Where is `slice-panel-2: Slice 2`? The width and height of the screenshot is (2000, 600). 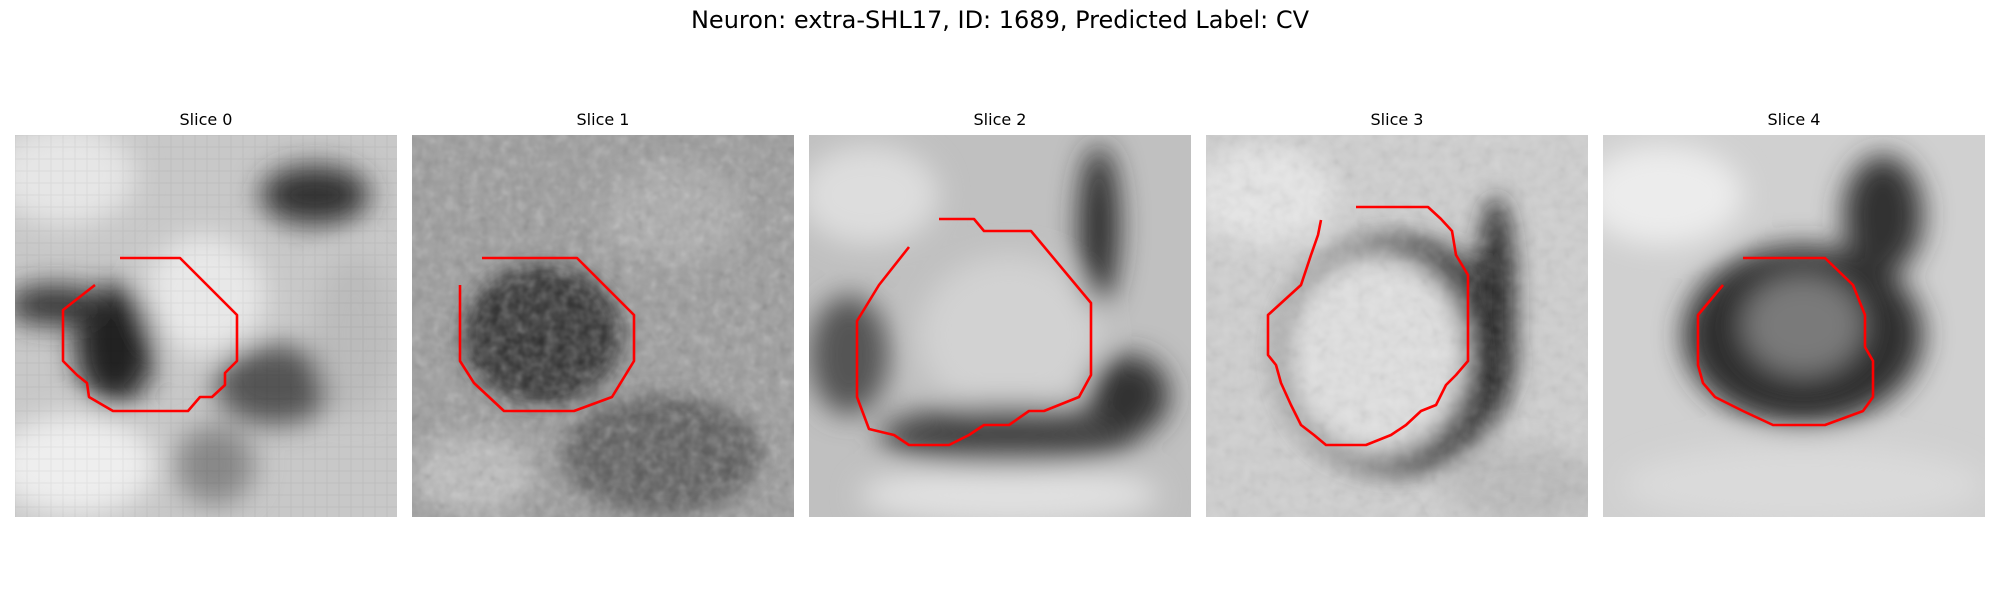 slice-panel-2: Slice 2 is located at coordinates (1000, 312).